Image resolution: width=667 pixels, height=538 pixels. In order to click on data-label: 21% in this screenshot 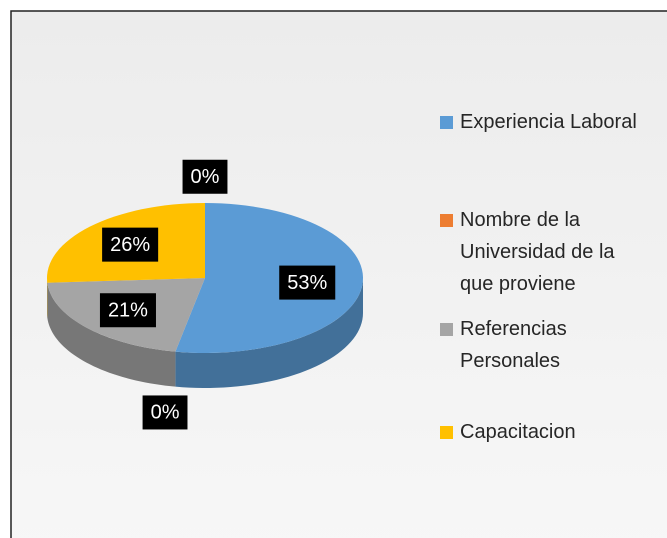, I will do `click(127, 310)`.